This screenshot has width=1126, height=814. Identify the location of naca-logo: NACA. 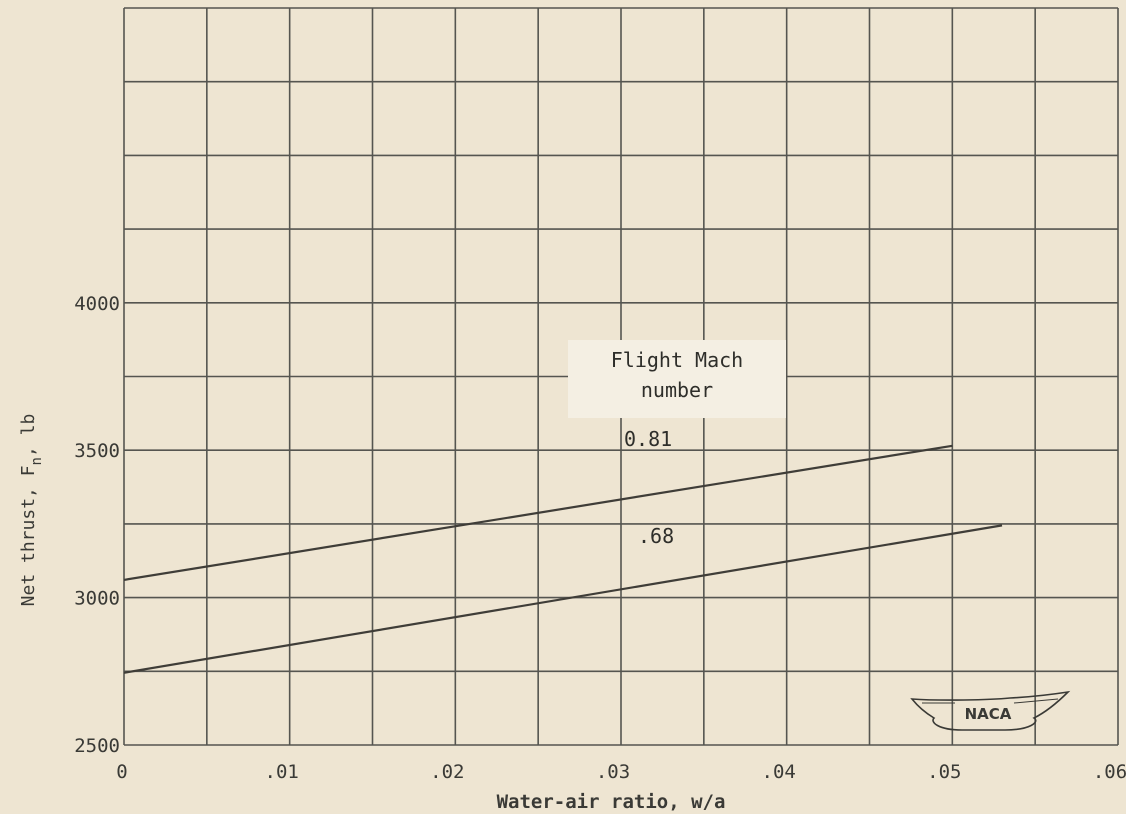
(990, 710).